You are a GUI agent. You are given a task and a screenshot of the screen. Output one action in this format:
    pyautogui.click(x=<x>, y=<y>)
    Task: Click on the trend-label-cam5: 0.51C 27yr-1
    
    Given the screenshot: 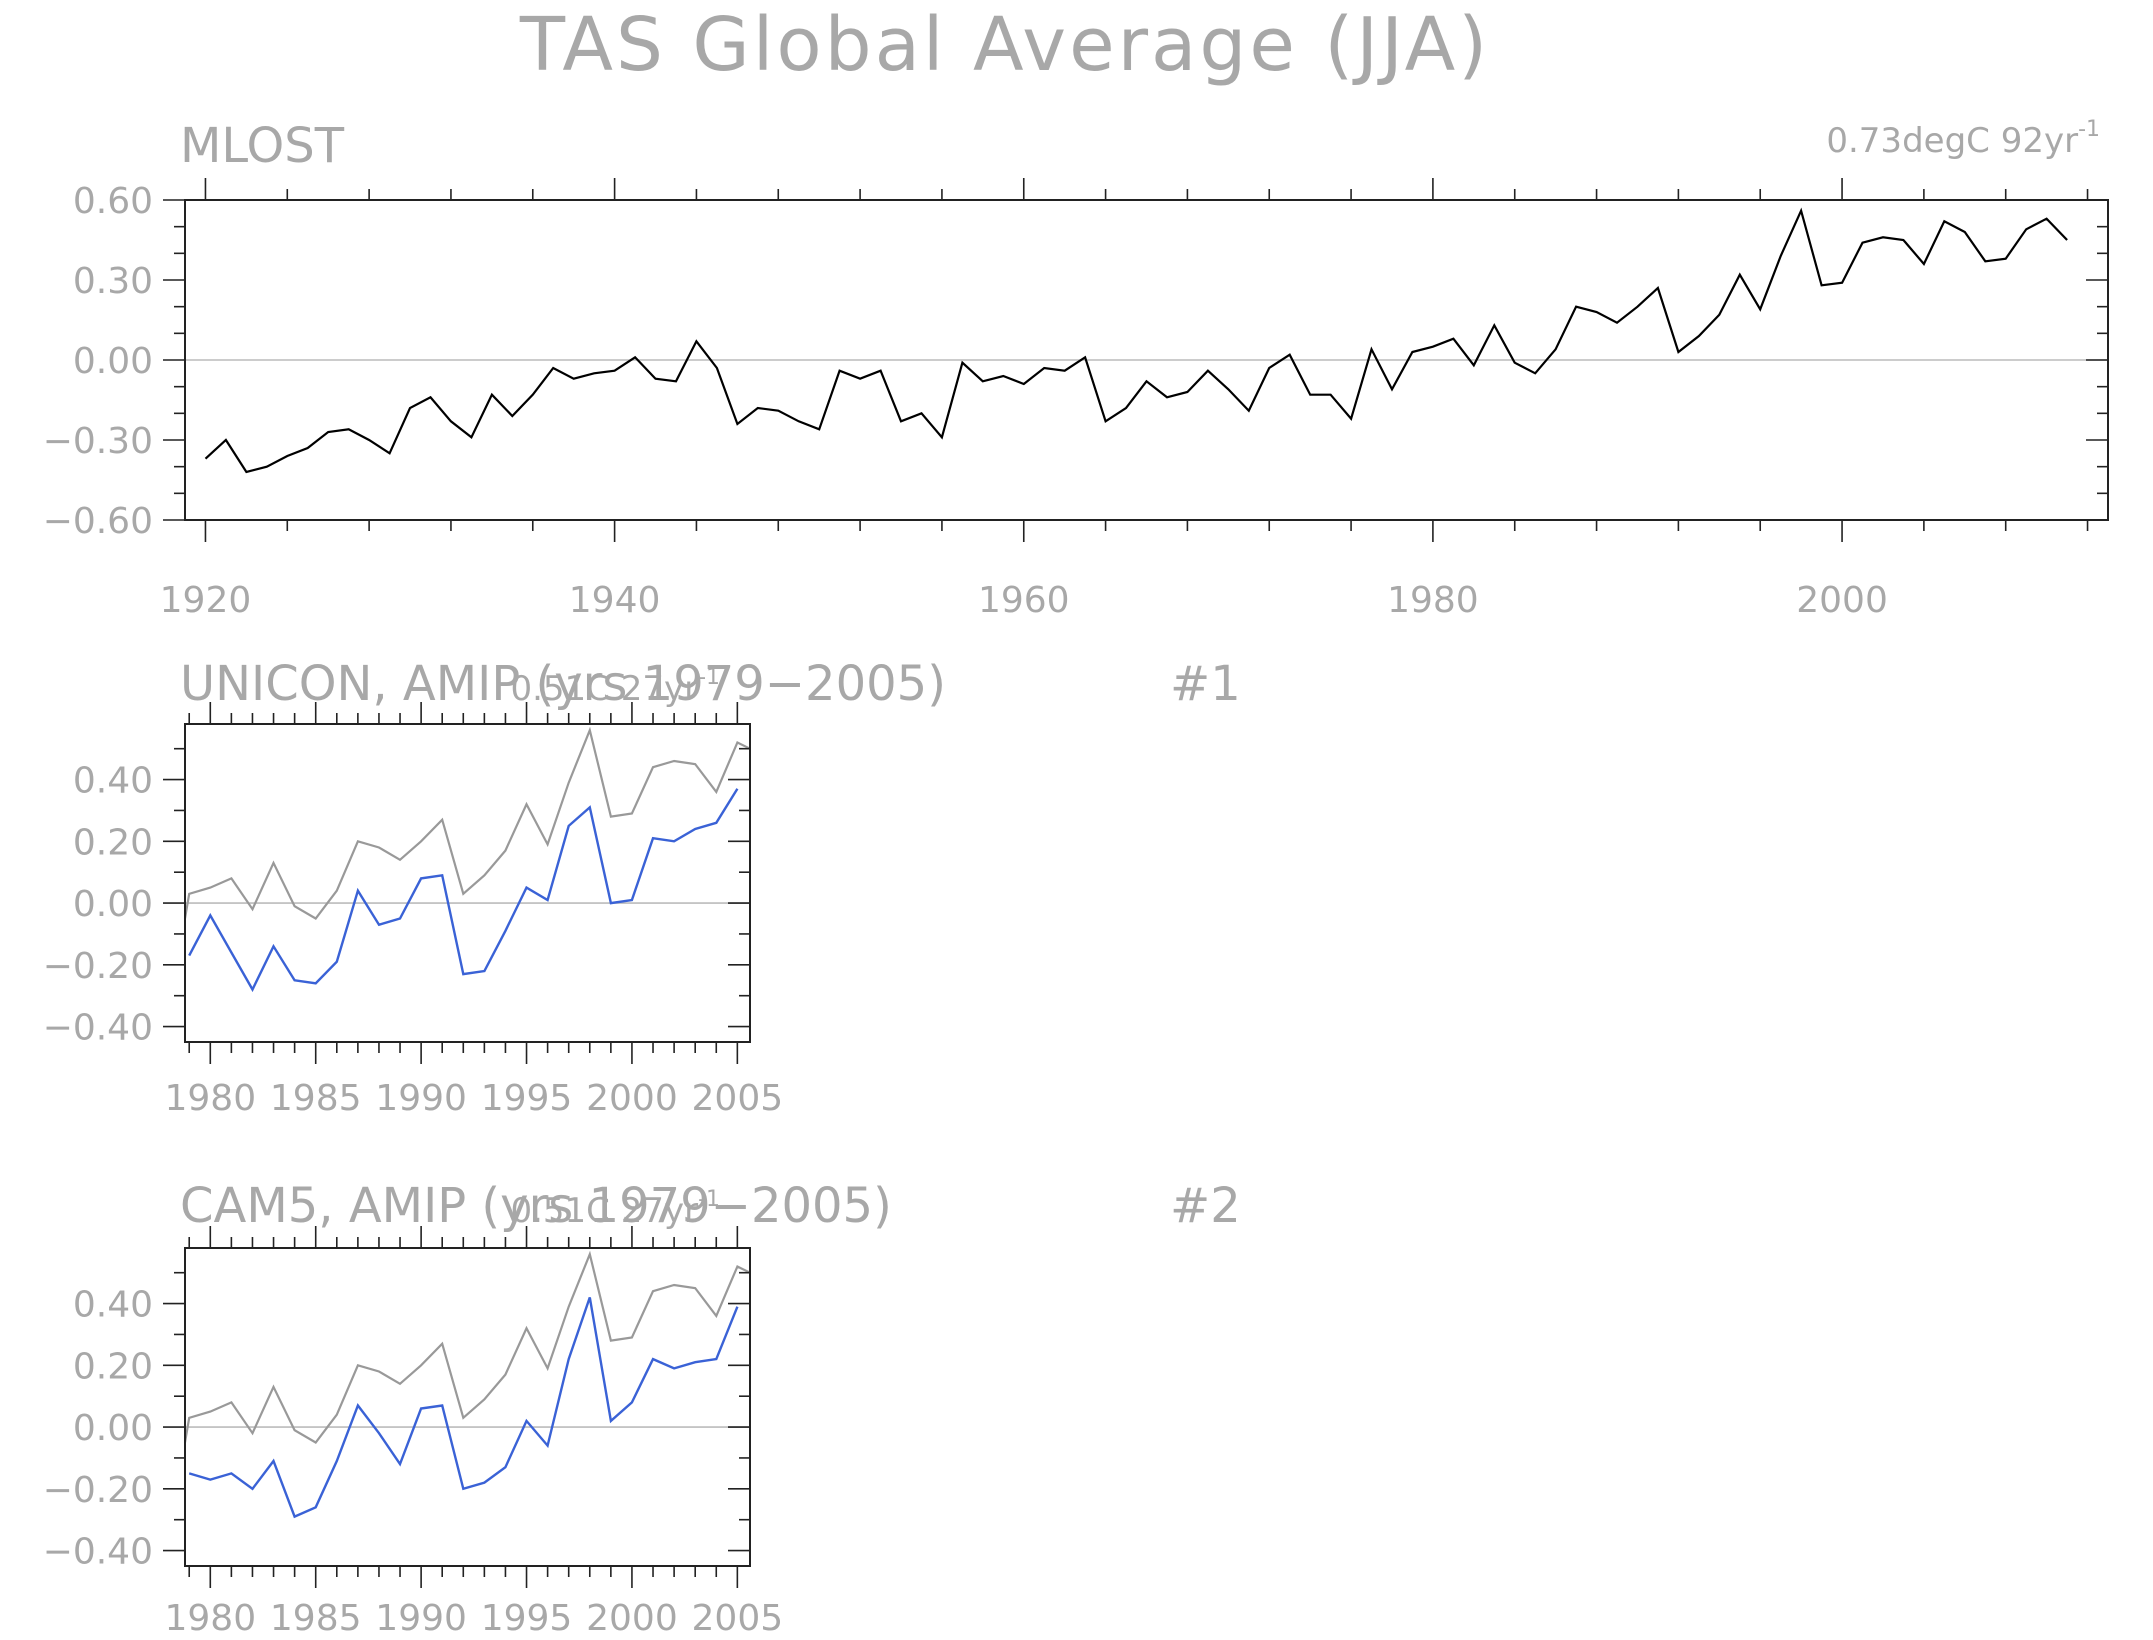 What is the action you would take?
    pyautogui.click(x=615, y=1209)
    